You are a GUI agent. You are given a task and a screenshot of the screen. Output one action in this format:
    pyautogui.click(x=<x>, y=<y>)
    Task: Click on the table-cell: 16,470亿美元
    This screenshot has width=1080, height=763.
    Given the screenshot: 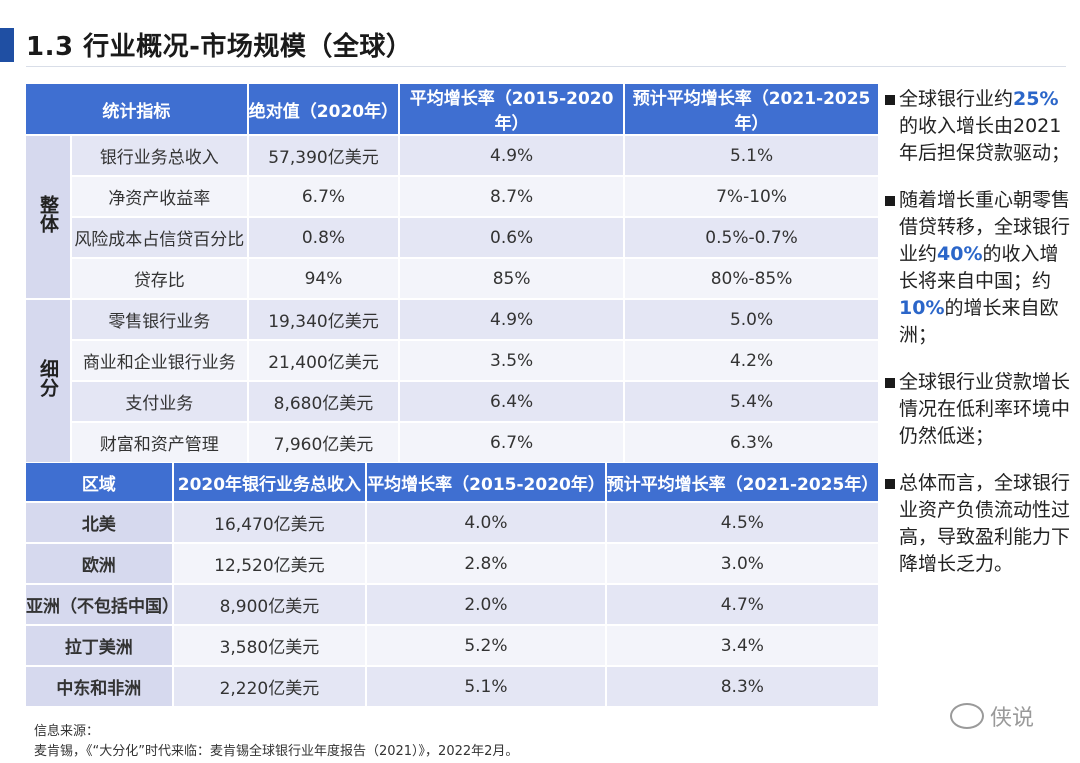 What is the action you would take?
    pyautogui.click(x=269, y=522)
    